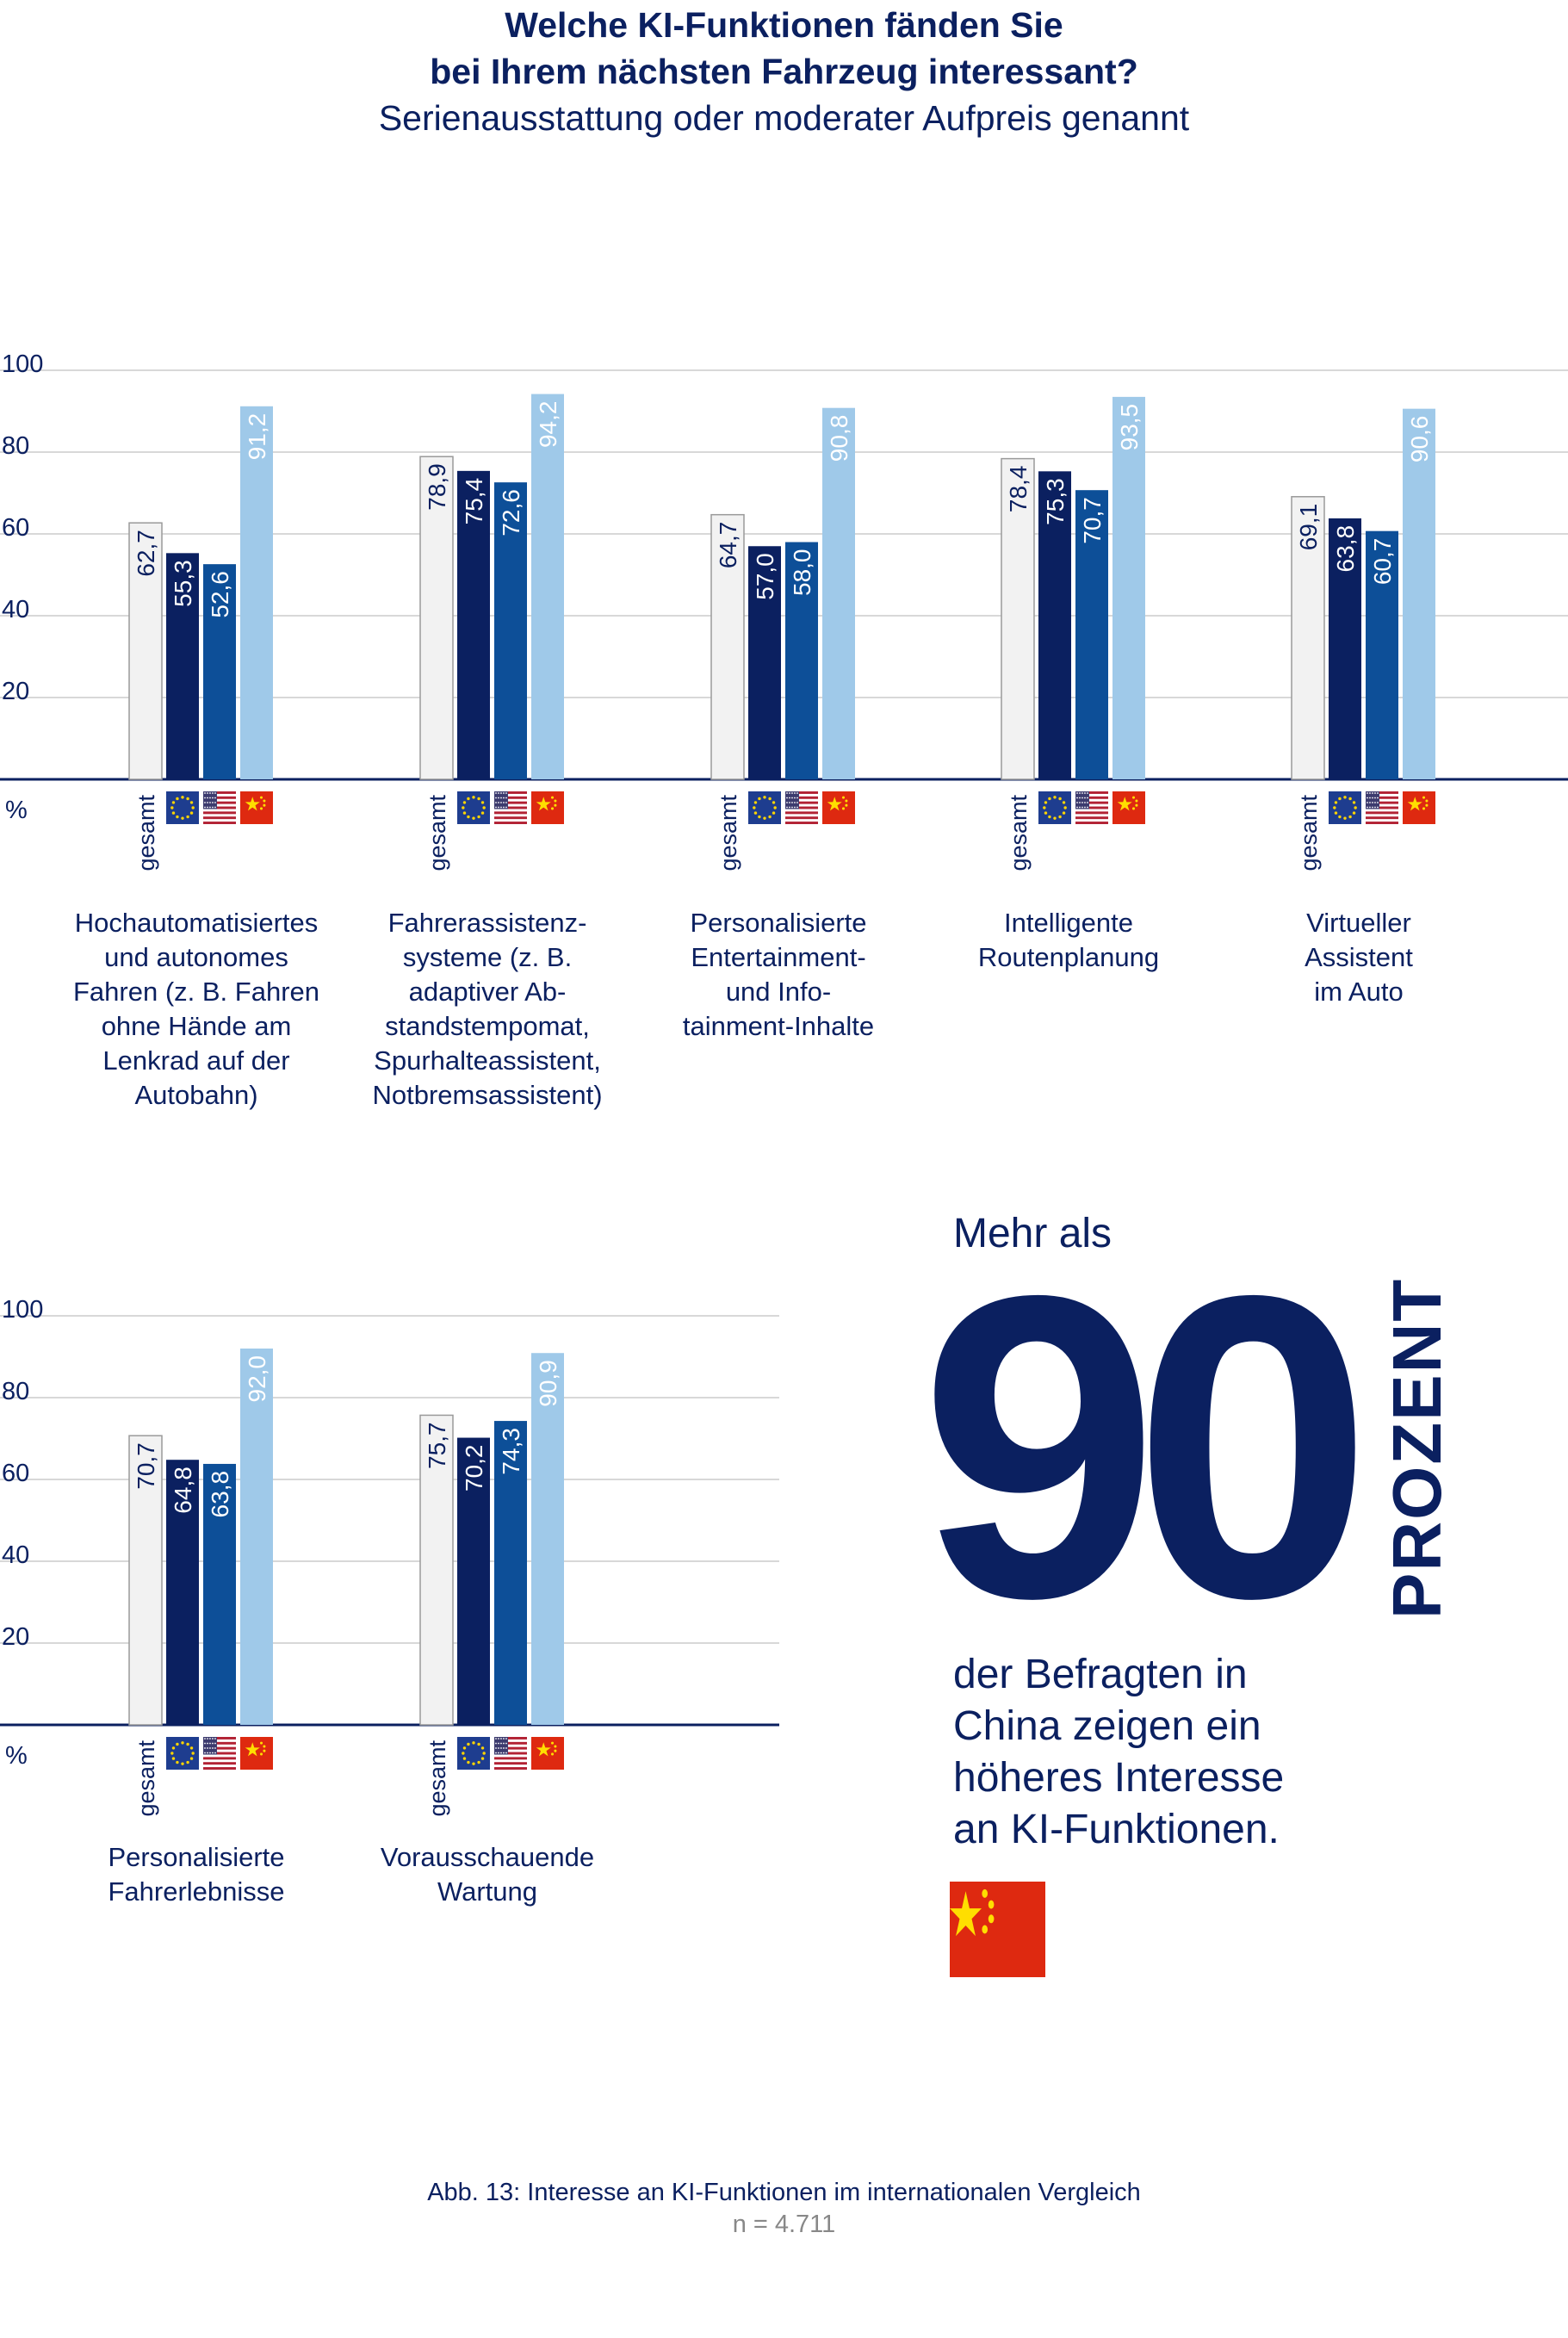 The height and width of the screenshot is (2338, 1568). I want to click on data-label: 70,2, so click(474, 1468).